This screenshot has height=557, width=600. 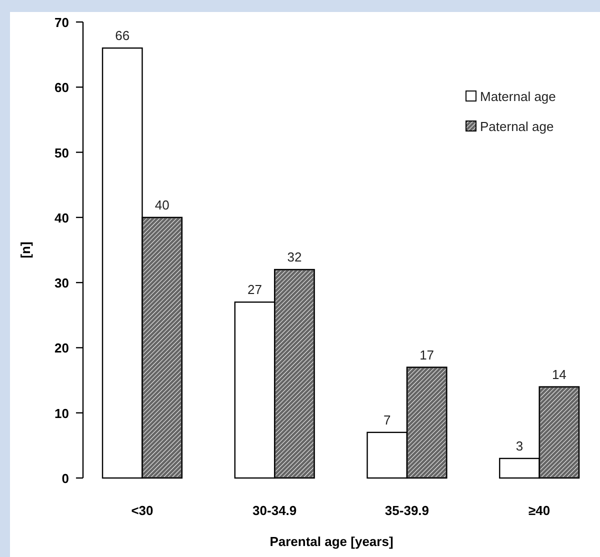 I want to click on x-axis-title: Parental age [years], so click(x=332, y=541).